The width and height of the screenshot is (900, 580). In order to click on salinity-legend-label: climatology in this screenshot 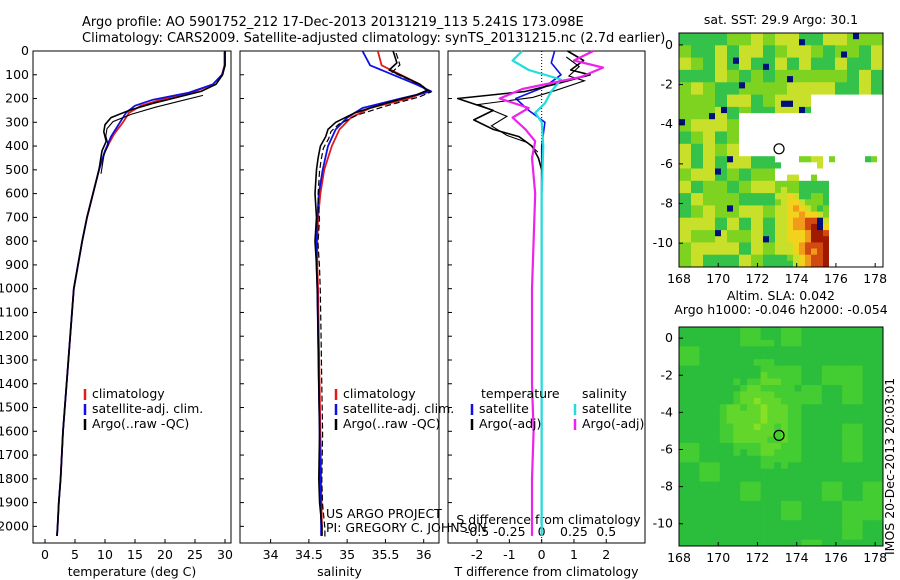, I will do `click(379, 393)`.